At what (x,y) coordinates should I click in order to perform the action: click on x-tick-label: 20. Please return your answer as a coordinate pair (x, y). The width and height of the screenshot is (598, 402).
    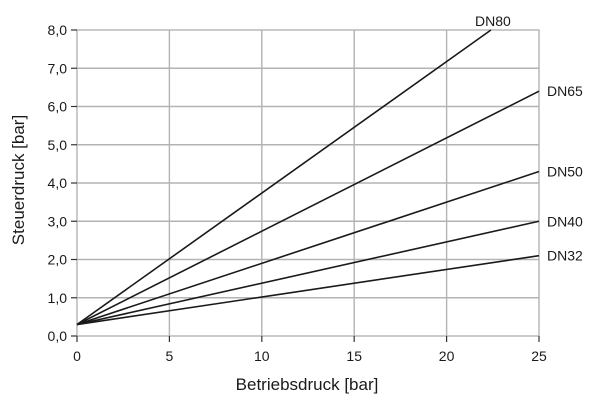
    Looking at the image, I should click on (447, 356).